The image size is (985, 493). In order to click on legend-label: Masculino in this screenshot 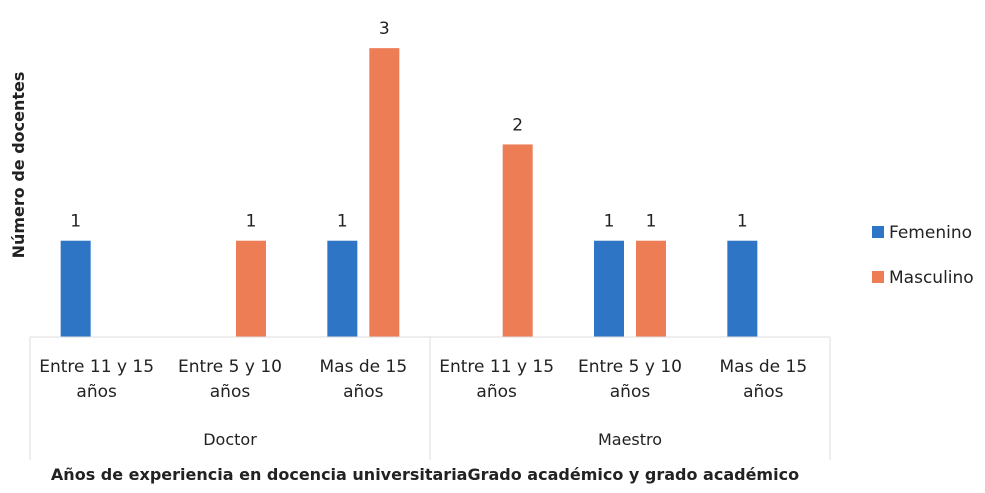, I will do `click(931, 278)`.